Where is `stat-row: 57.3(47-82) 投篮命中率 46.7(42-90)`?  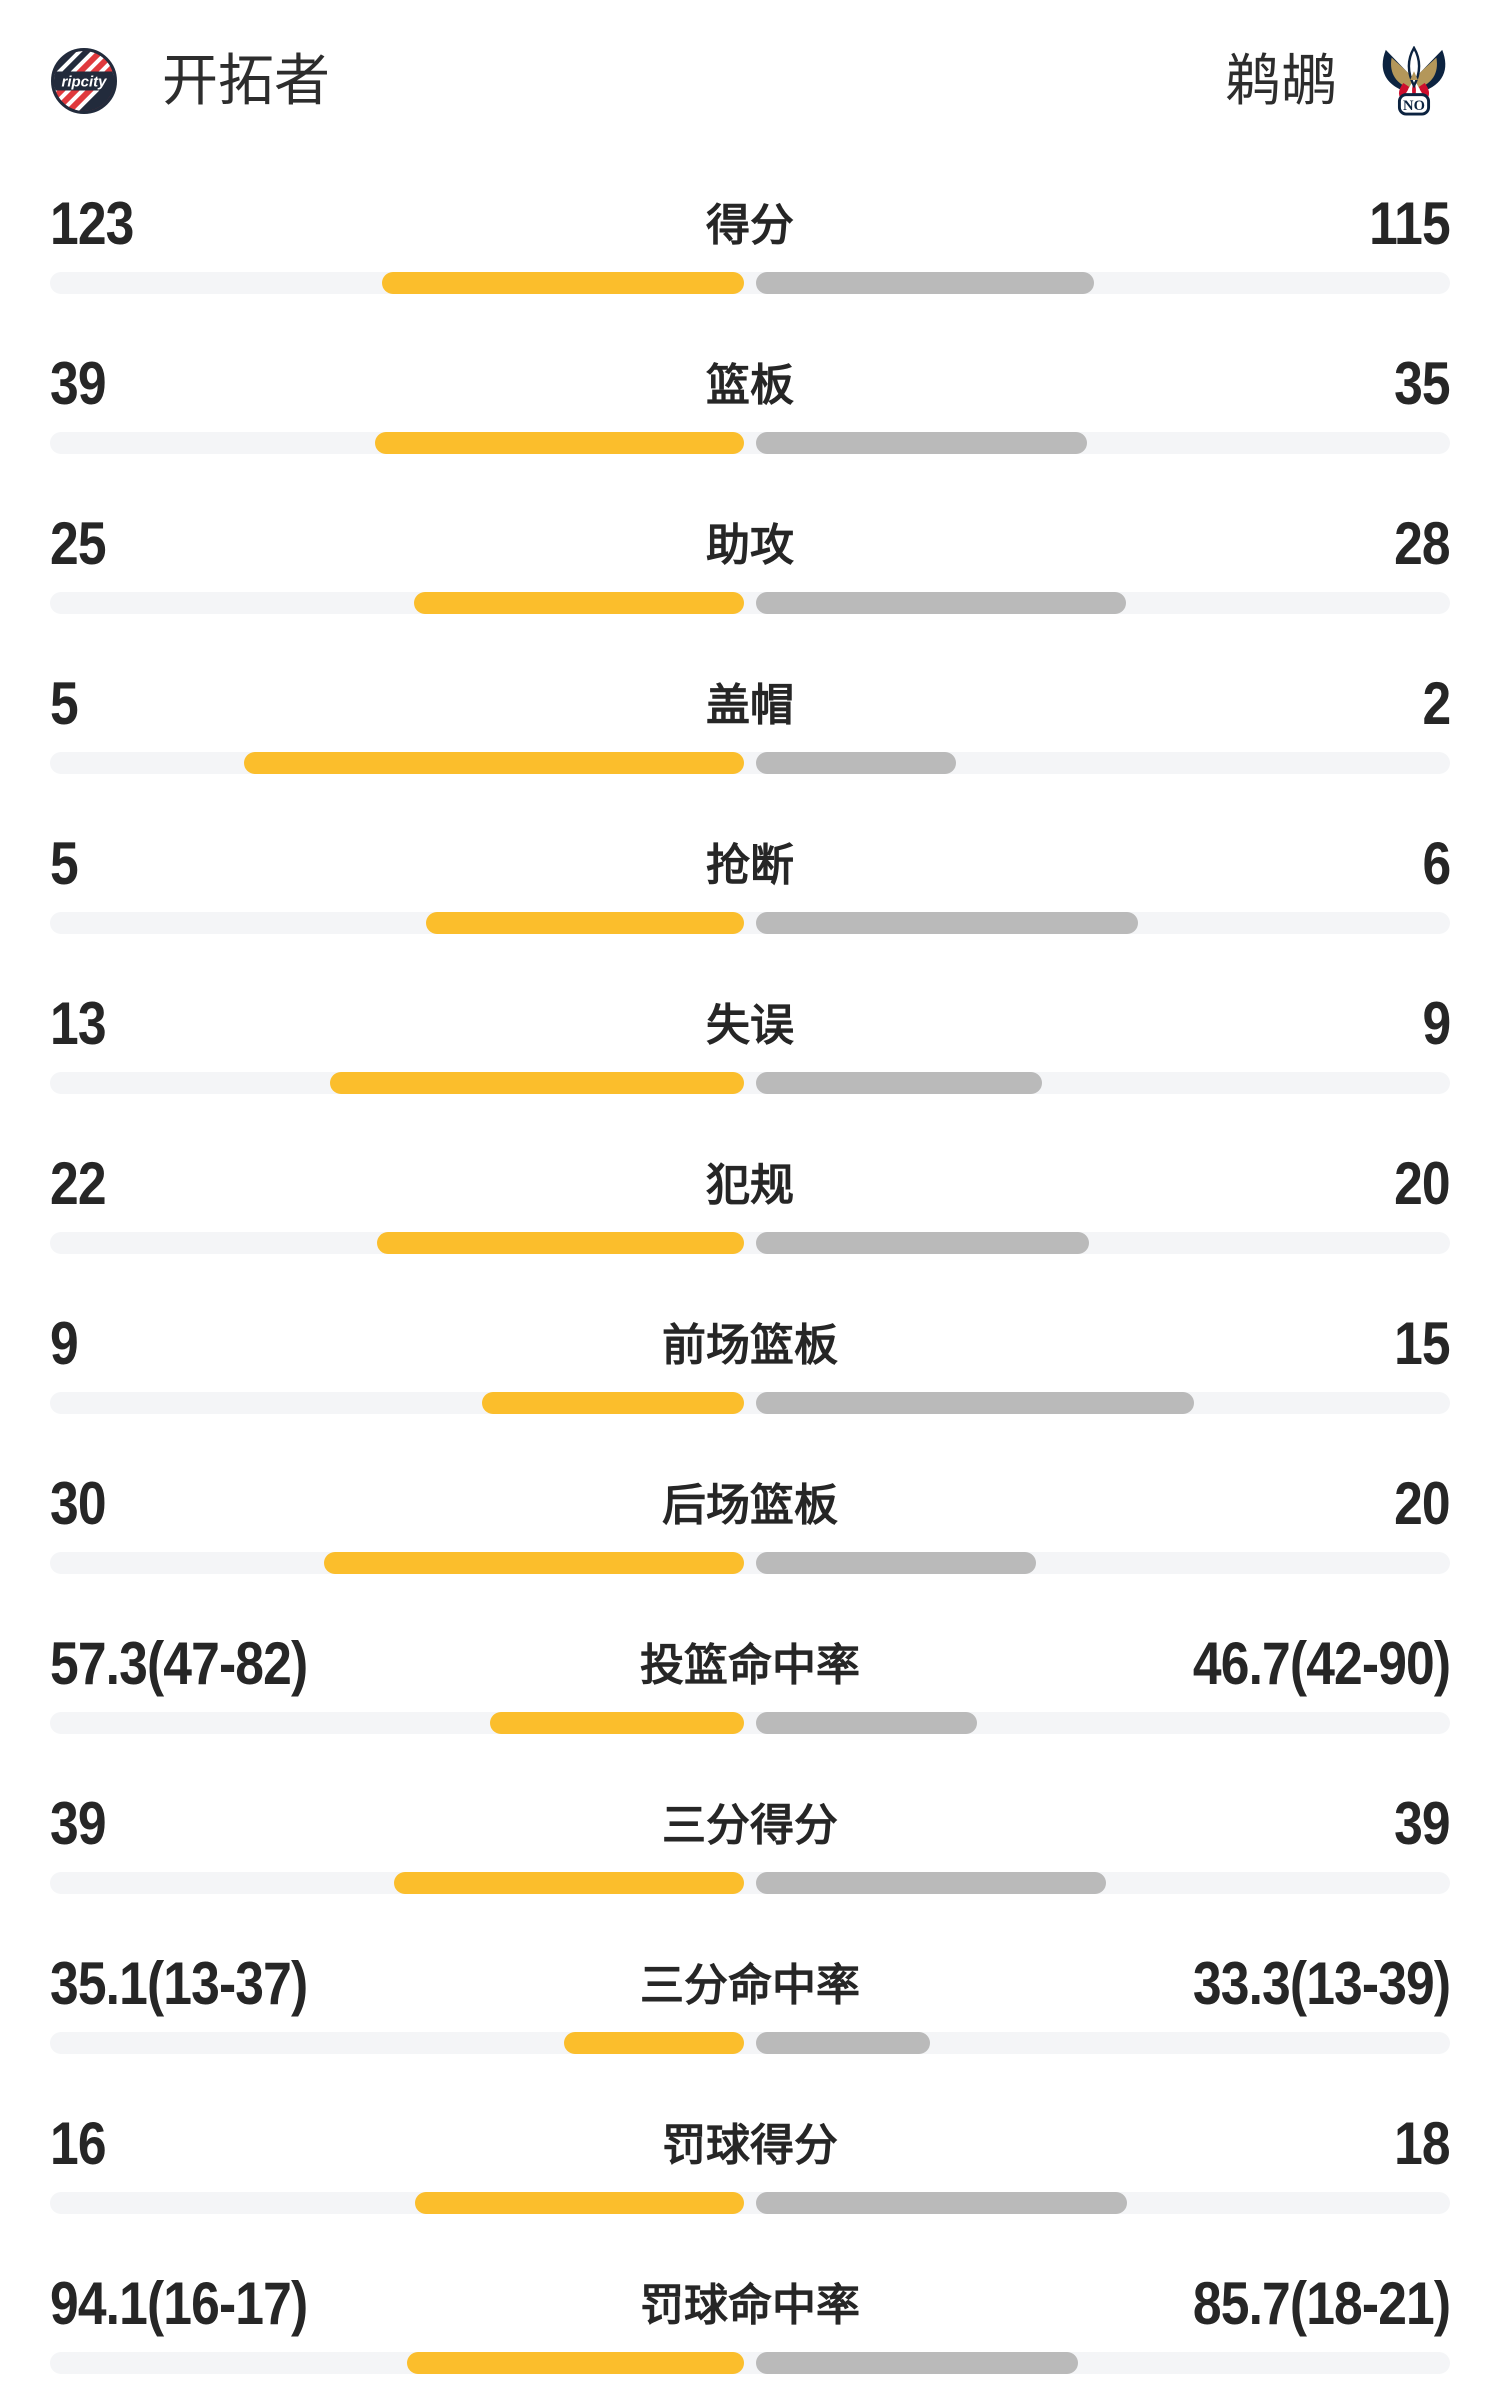
stat-row: 57.3(47-82) 投篮命中率 46.7(42-90) is located at coordinates (750, 1672).